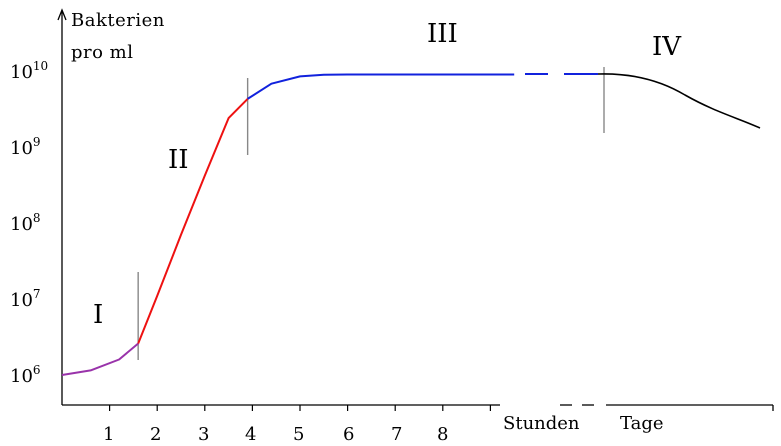 The height and width of the screenshot is (446, 781). I want to click on series-phase-III, so click(381, 86).